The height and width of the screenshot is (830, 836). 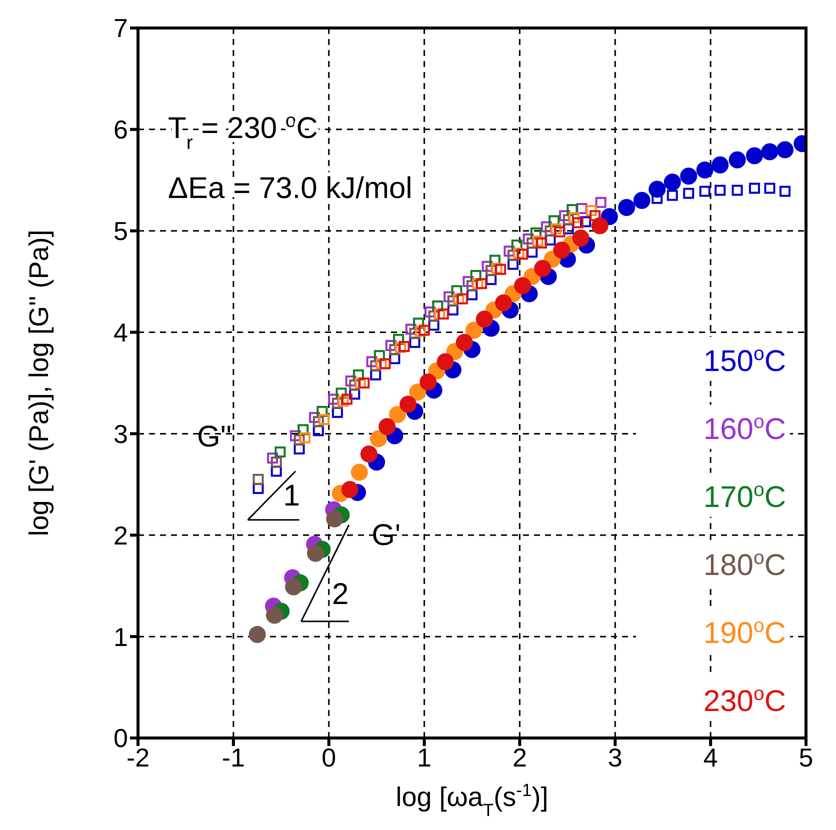 I want to click on annotation: G'', so click(x=214, y=437).